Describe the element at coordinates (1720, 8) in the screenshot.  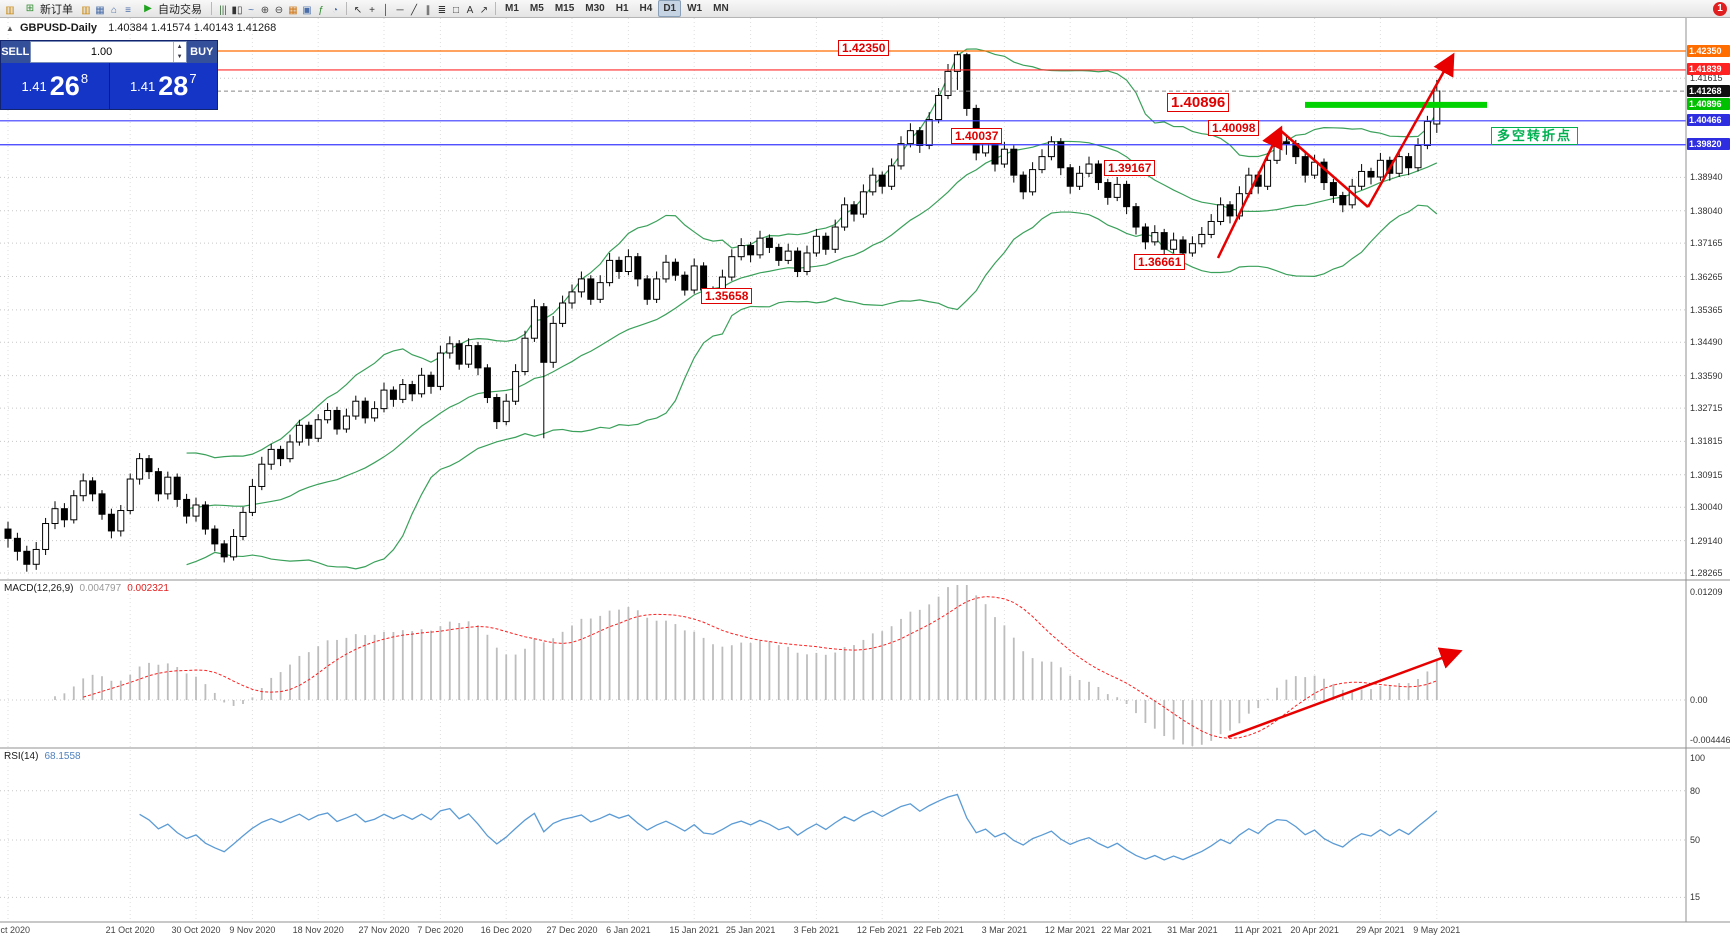
I see `notification-badge: 1` at that location.